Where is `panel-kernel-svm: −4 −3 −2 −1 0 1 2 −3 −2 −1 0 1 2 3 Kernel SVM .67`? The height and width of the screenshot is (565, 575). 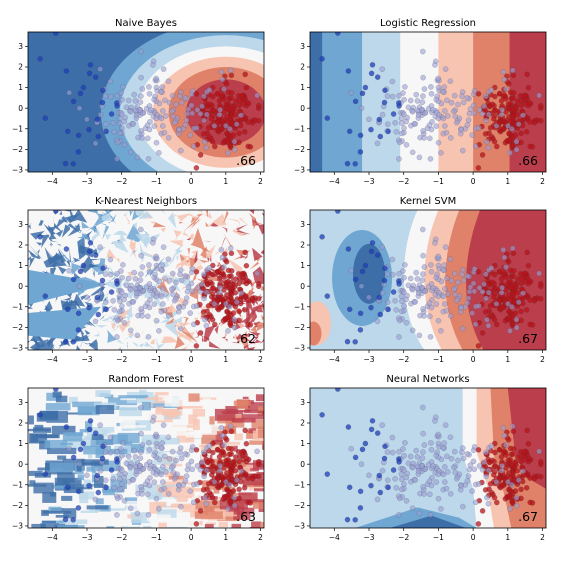
panel-kernel-svm: −4 −3 −2 −1 0 1 2 −3 −2 −1 0 1 2 3 Kernel SVM .67 is located at coordinates (420, 280).